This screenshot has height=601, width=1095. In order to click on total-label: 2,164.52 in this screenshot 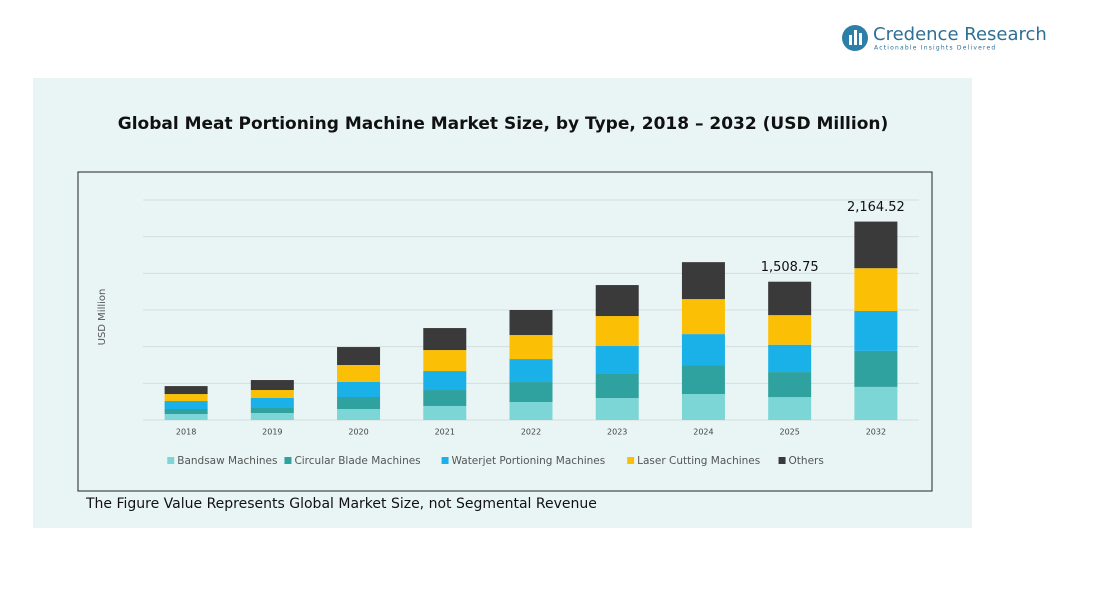, I will do `click(876, 207)`.